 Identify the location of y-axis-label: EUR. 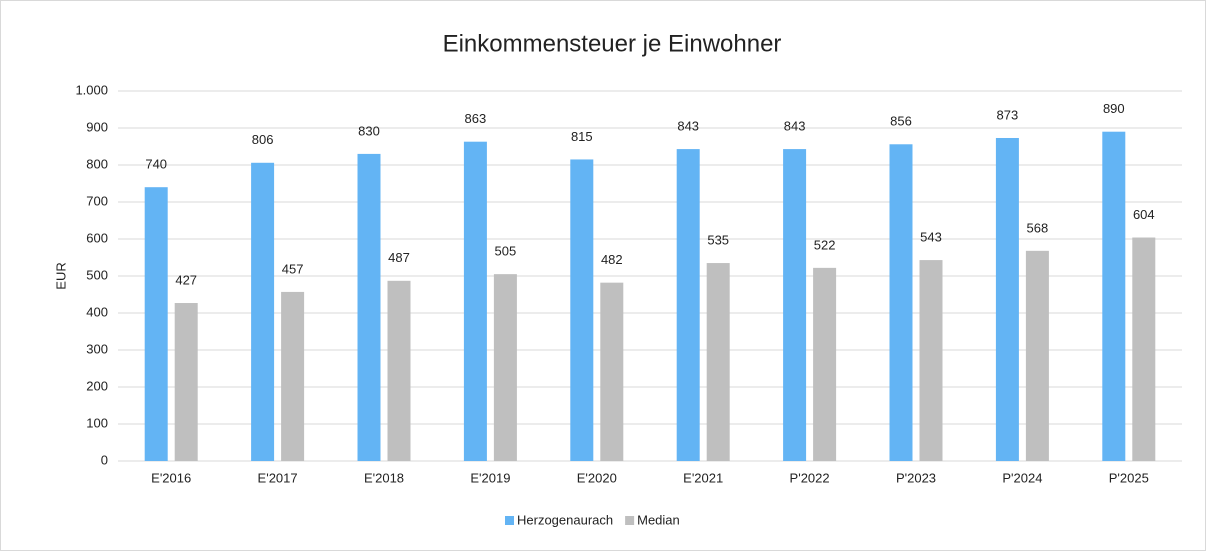
(60, 275).